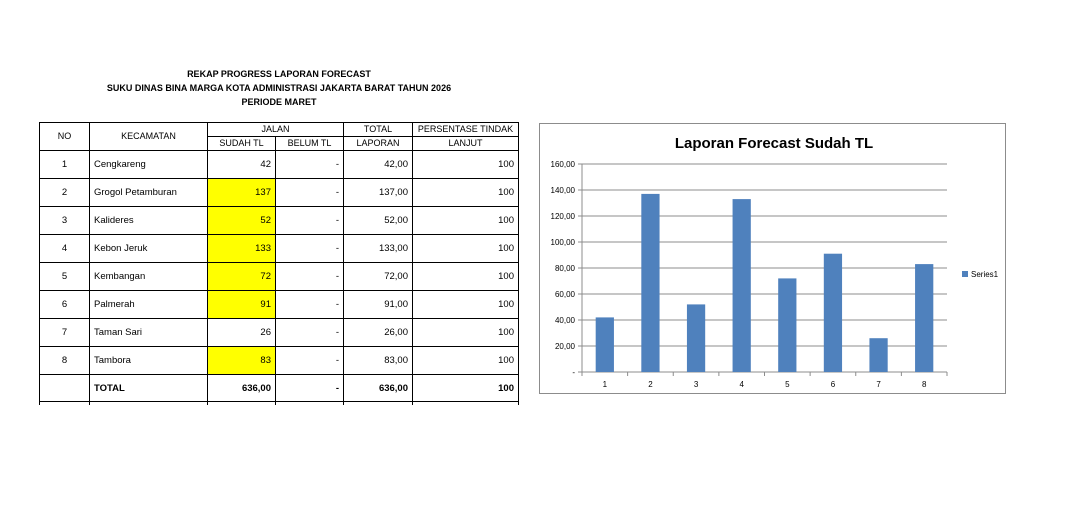  I want to click on cell-no: 4, so click(64, 248).